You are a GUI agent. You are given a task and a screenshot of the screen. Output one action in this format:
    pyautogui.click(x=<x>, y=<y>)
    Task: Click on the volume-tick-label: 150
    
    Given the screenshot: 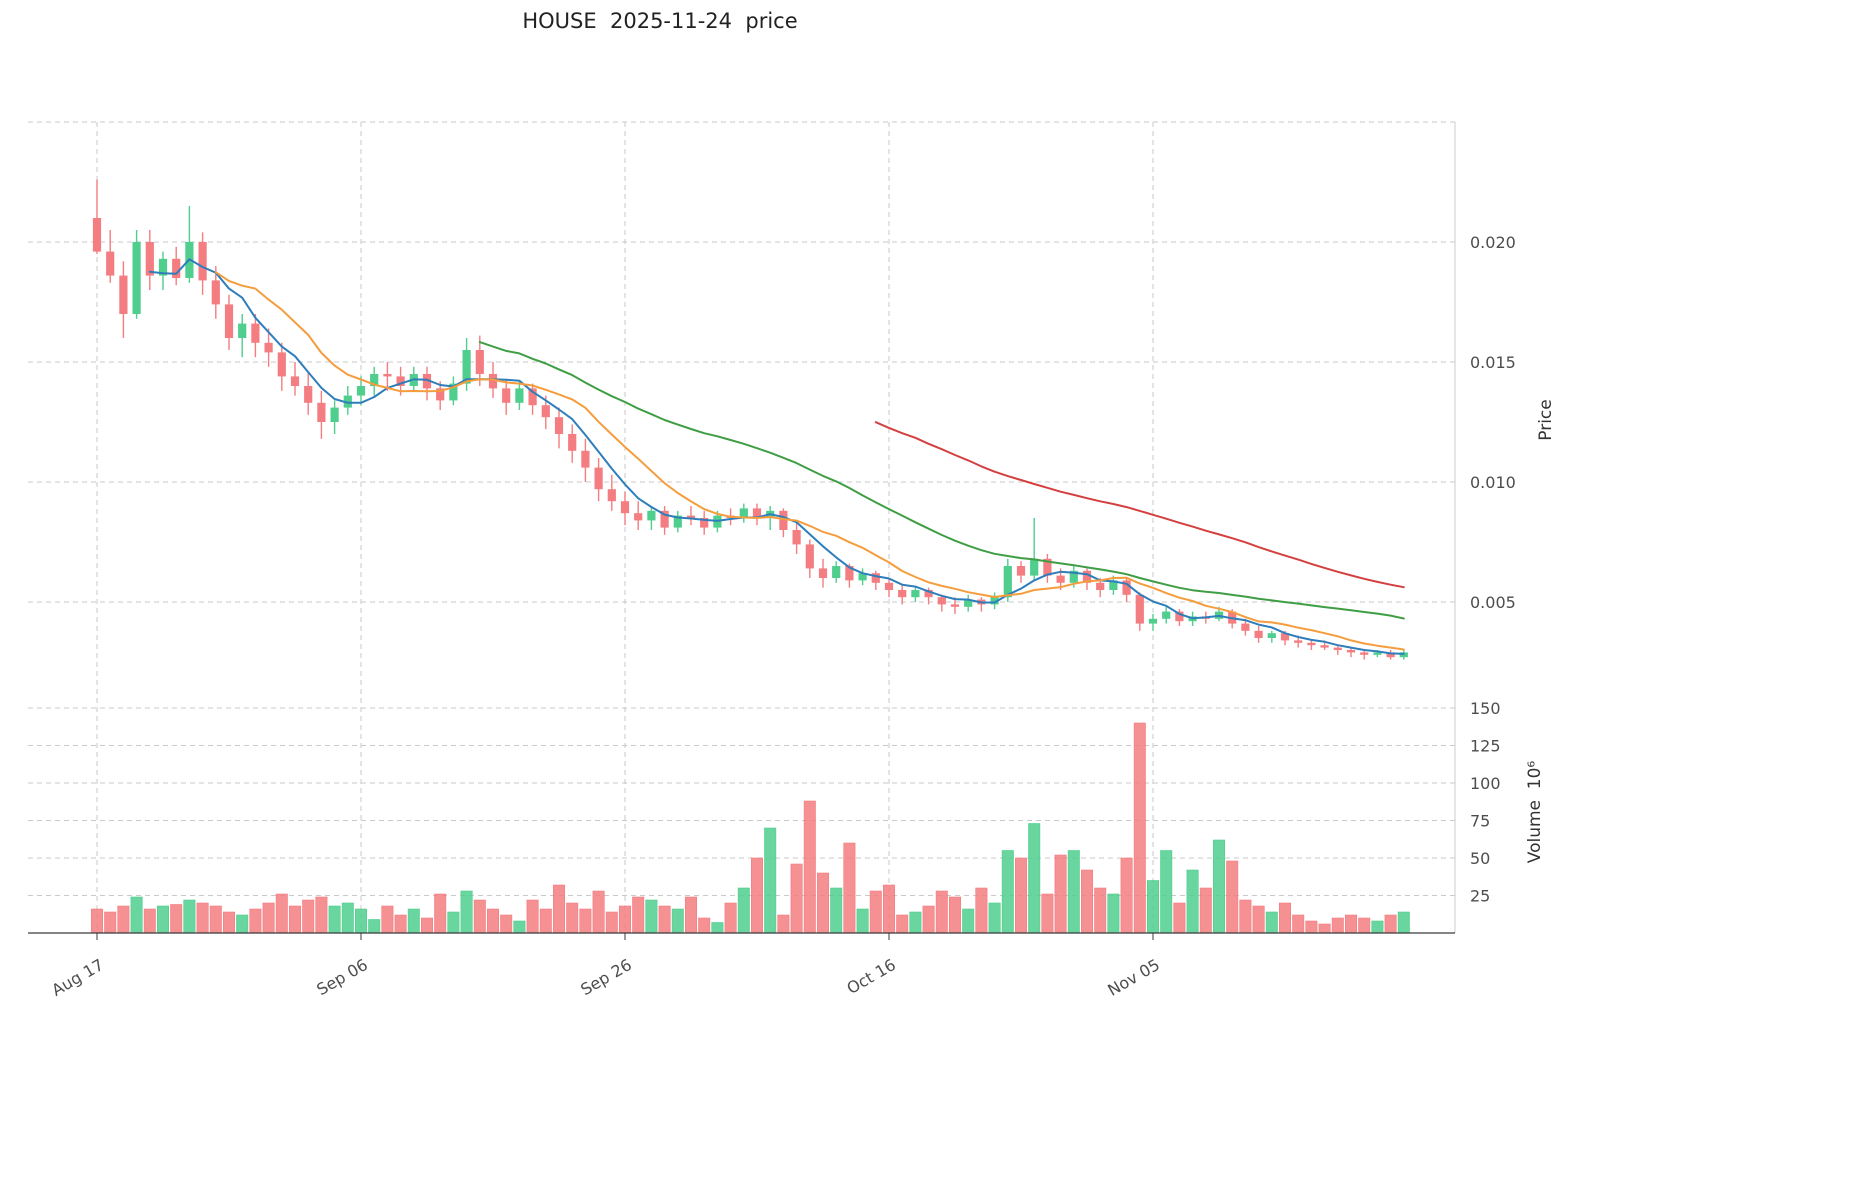 What is the action you would take?
    pyautogui.click(x=1485, y=708)
    